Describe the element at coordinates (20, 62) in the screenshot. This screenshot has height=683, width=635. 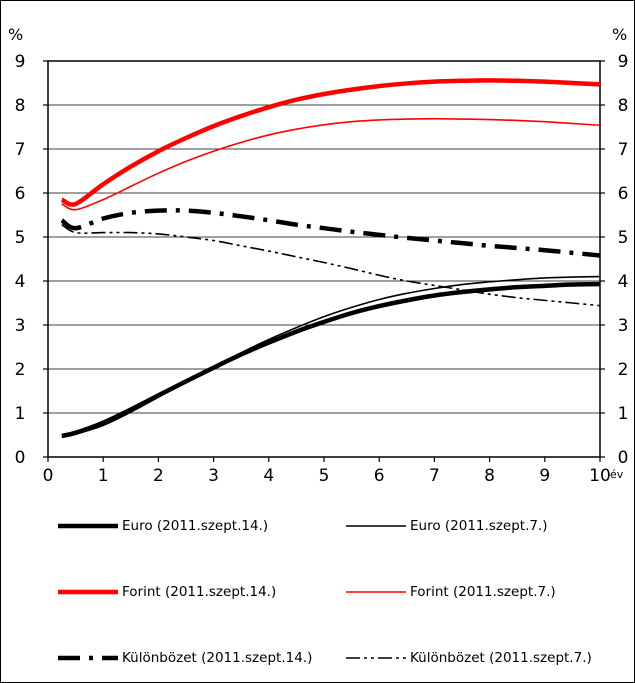
I see `y-tick-label-left: 9` at that location.